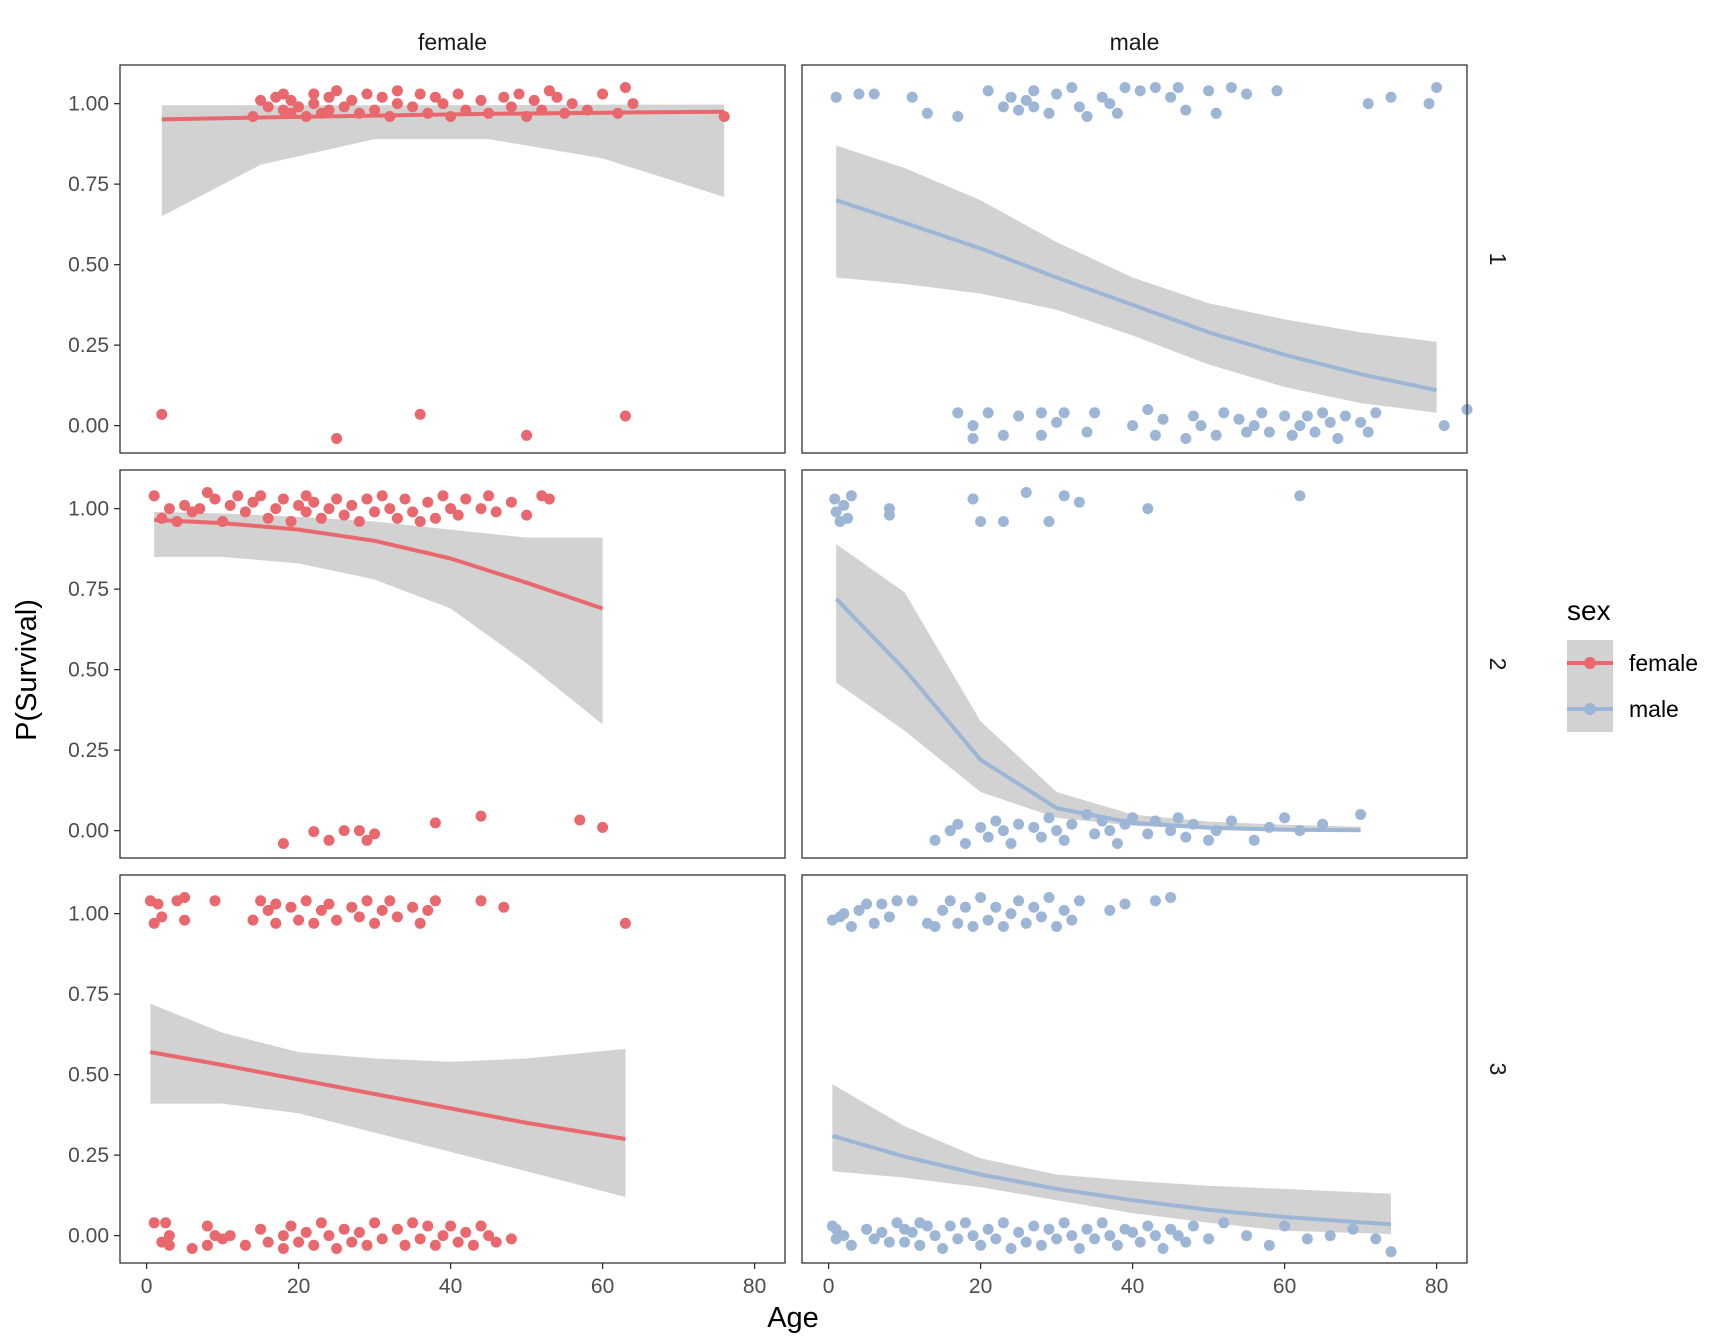 The height and width of the screenshot is (1344, 1728). I want to click on x-tick-label: 20, so click(298, 1286).